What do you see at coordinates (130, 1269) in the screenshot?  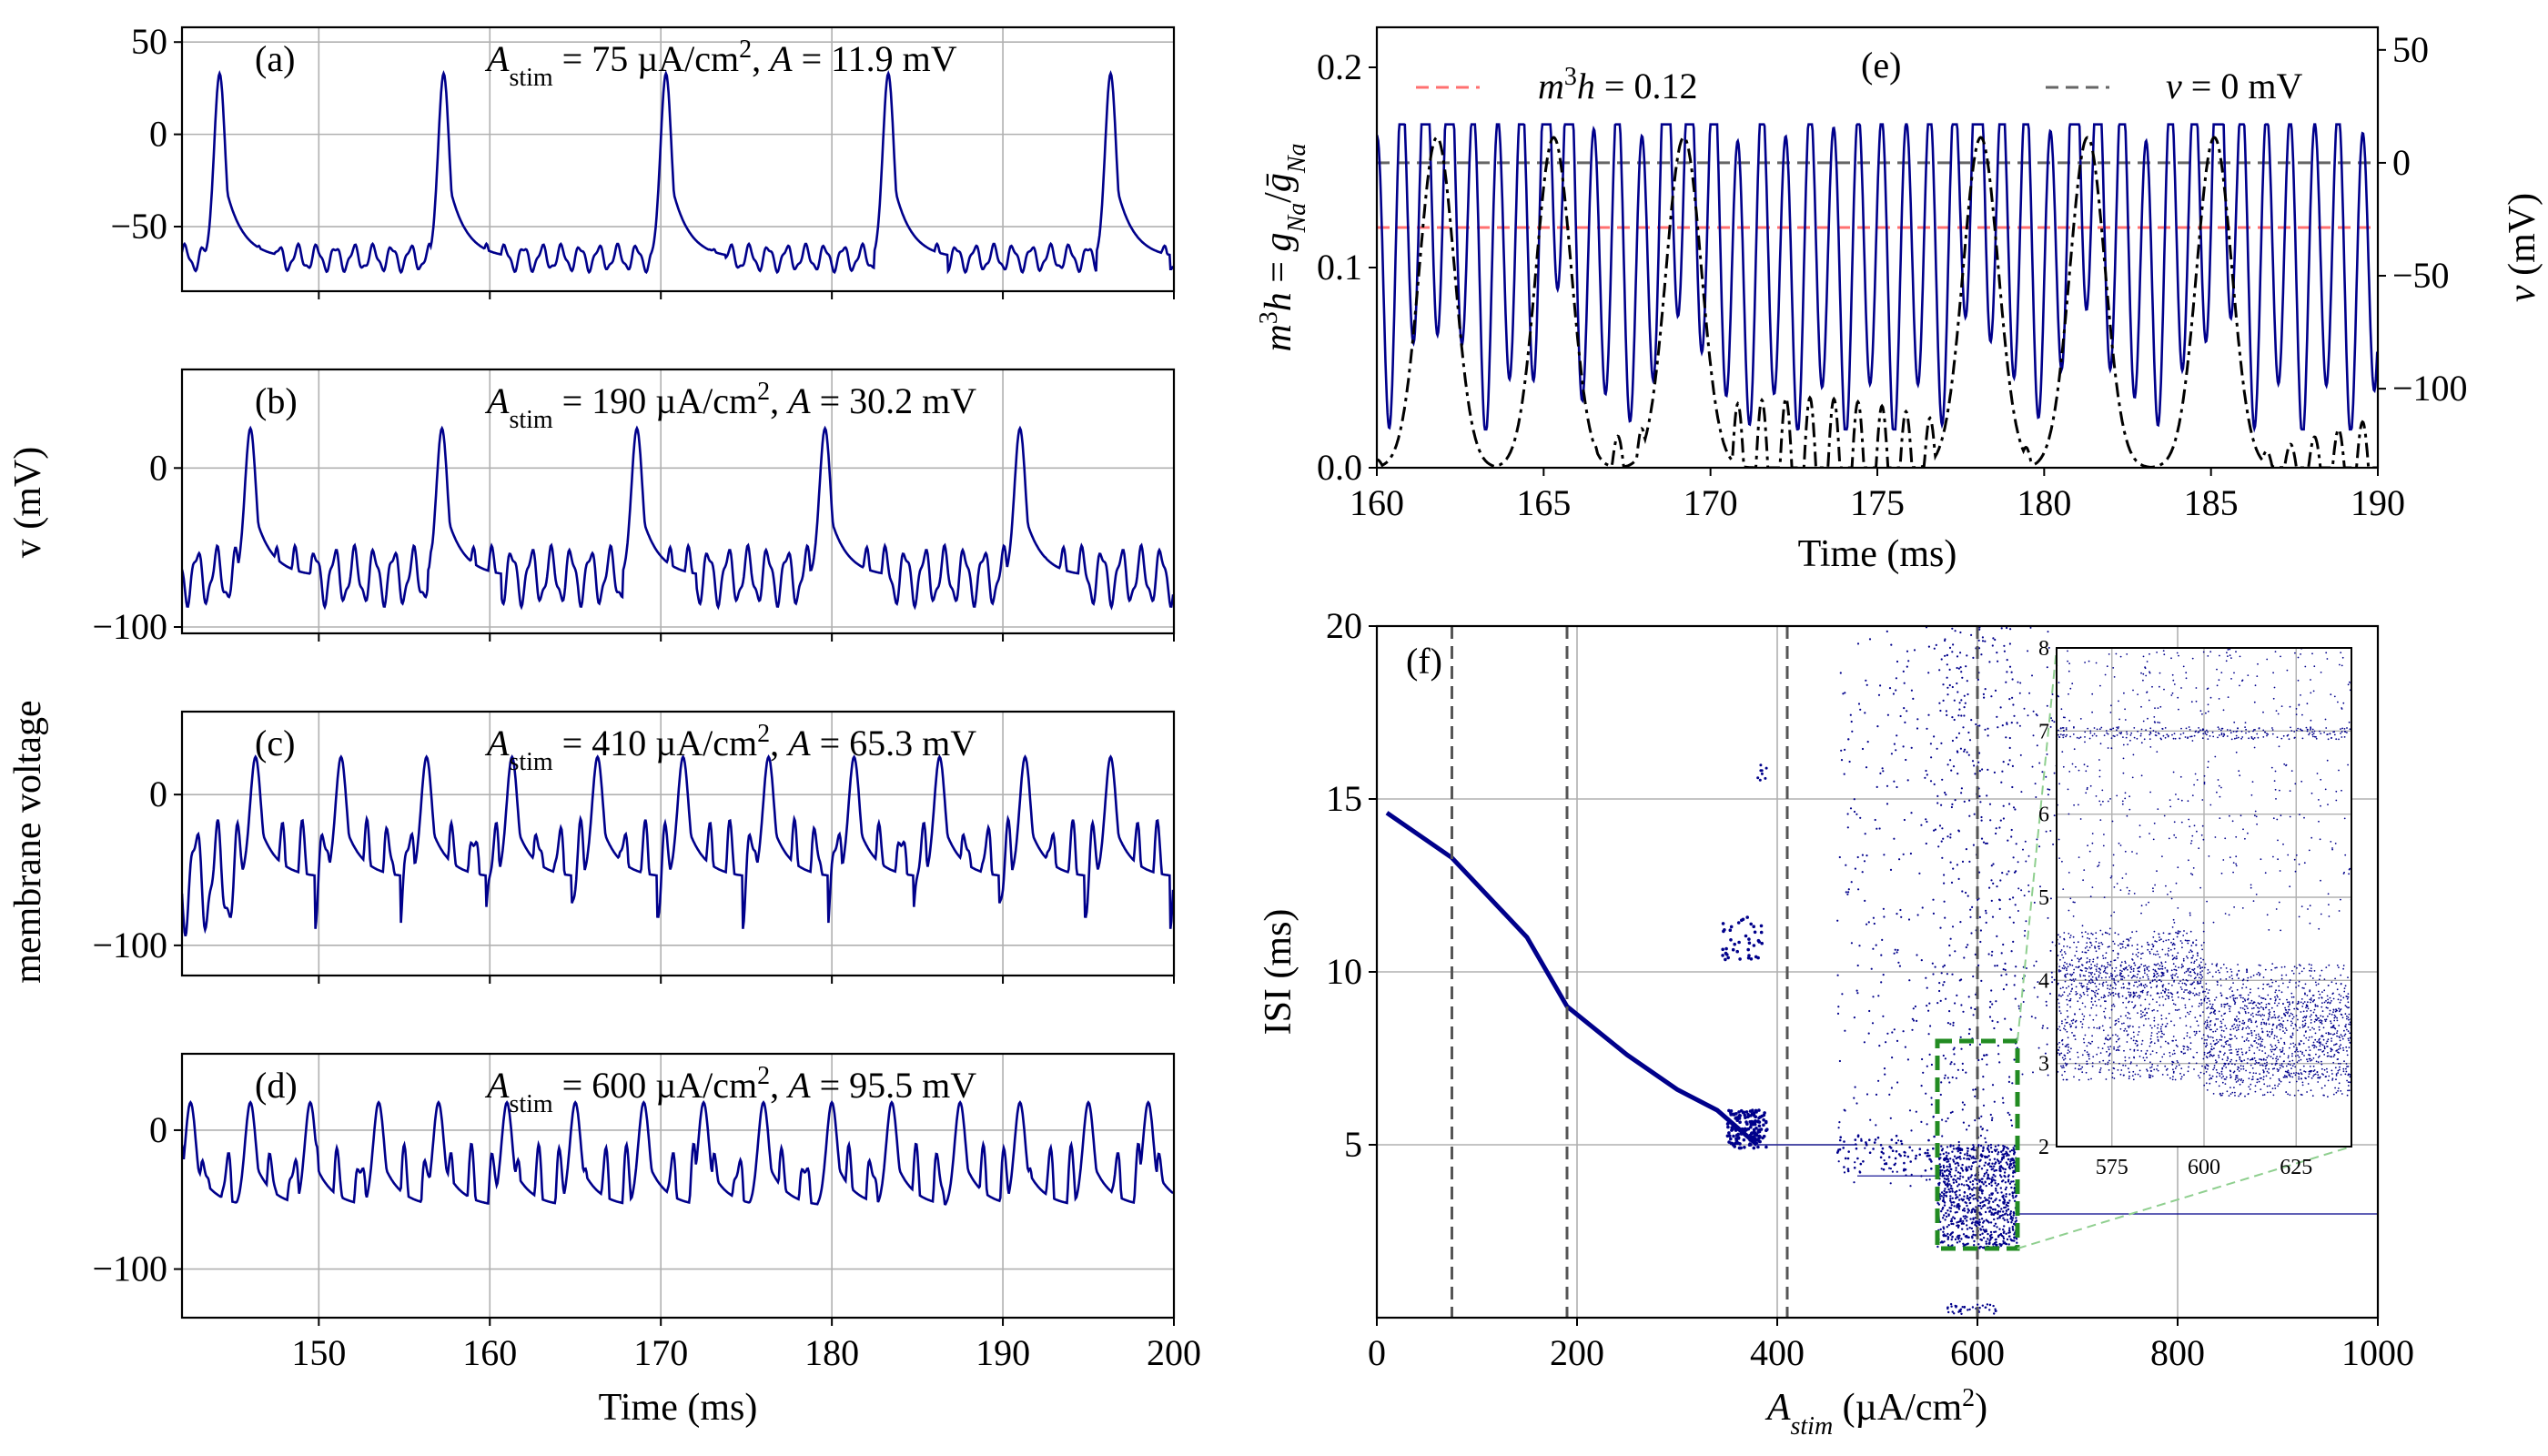 I see `y-tick-label: −100` at bounding box center [130, 1269].